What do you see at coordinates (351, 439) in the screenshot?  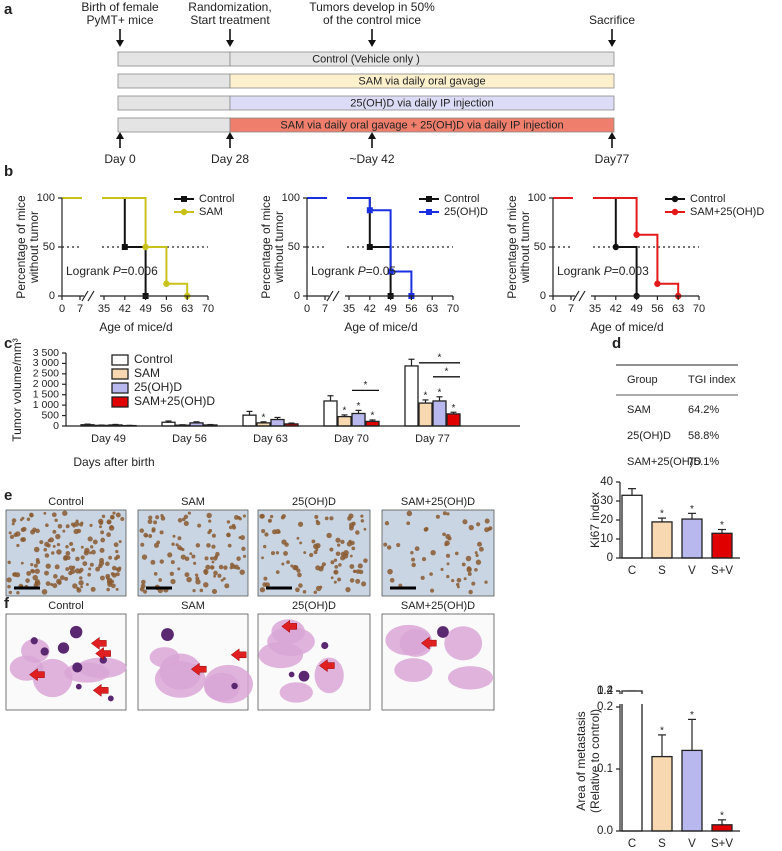 I see `x-tick-label: Day 70` at bounding box center [351, 439].